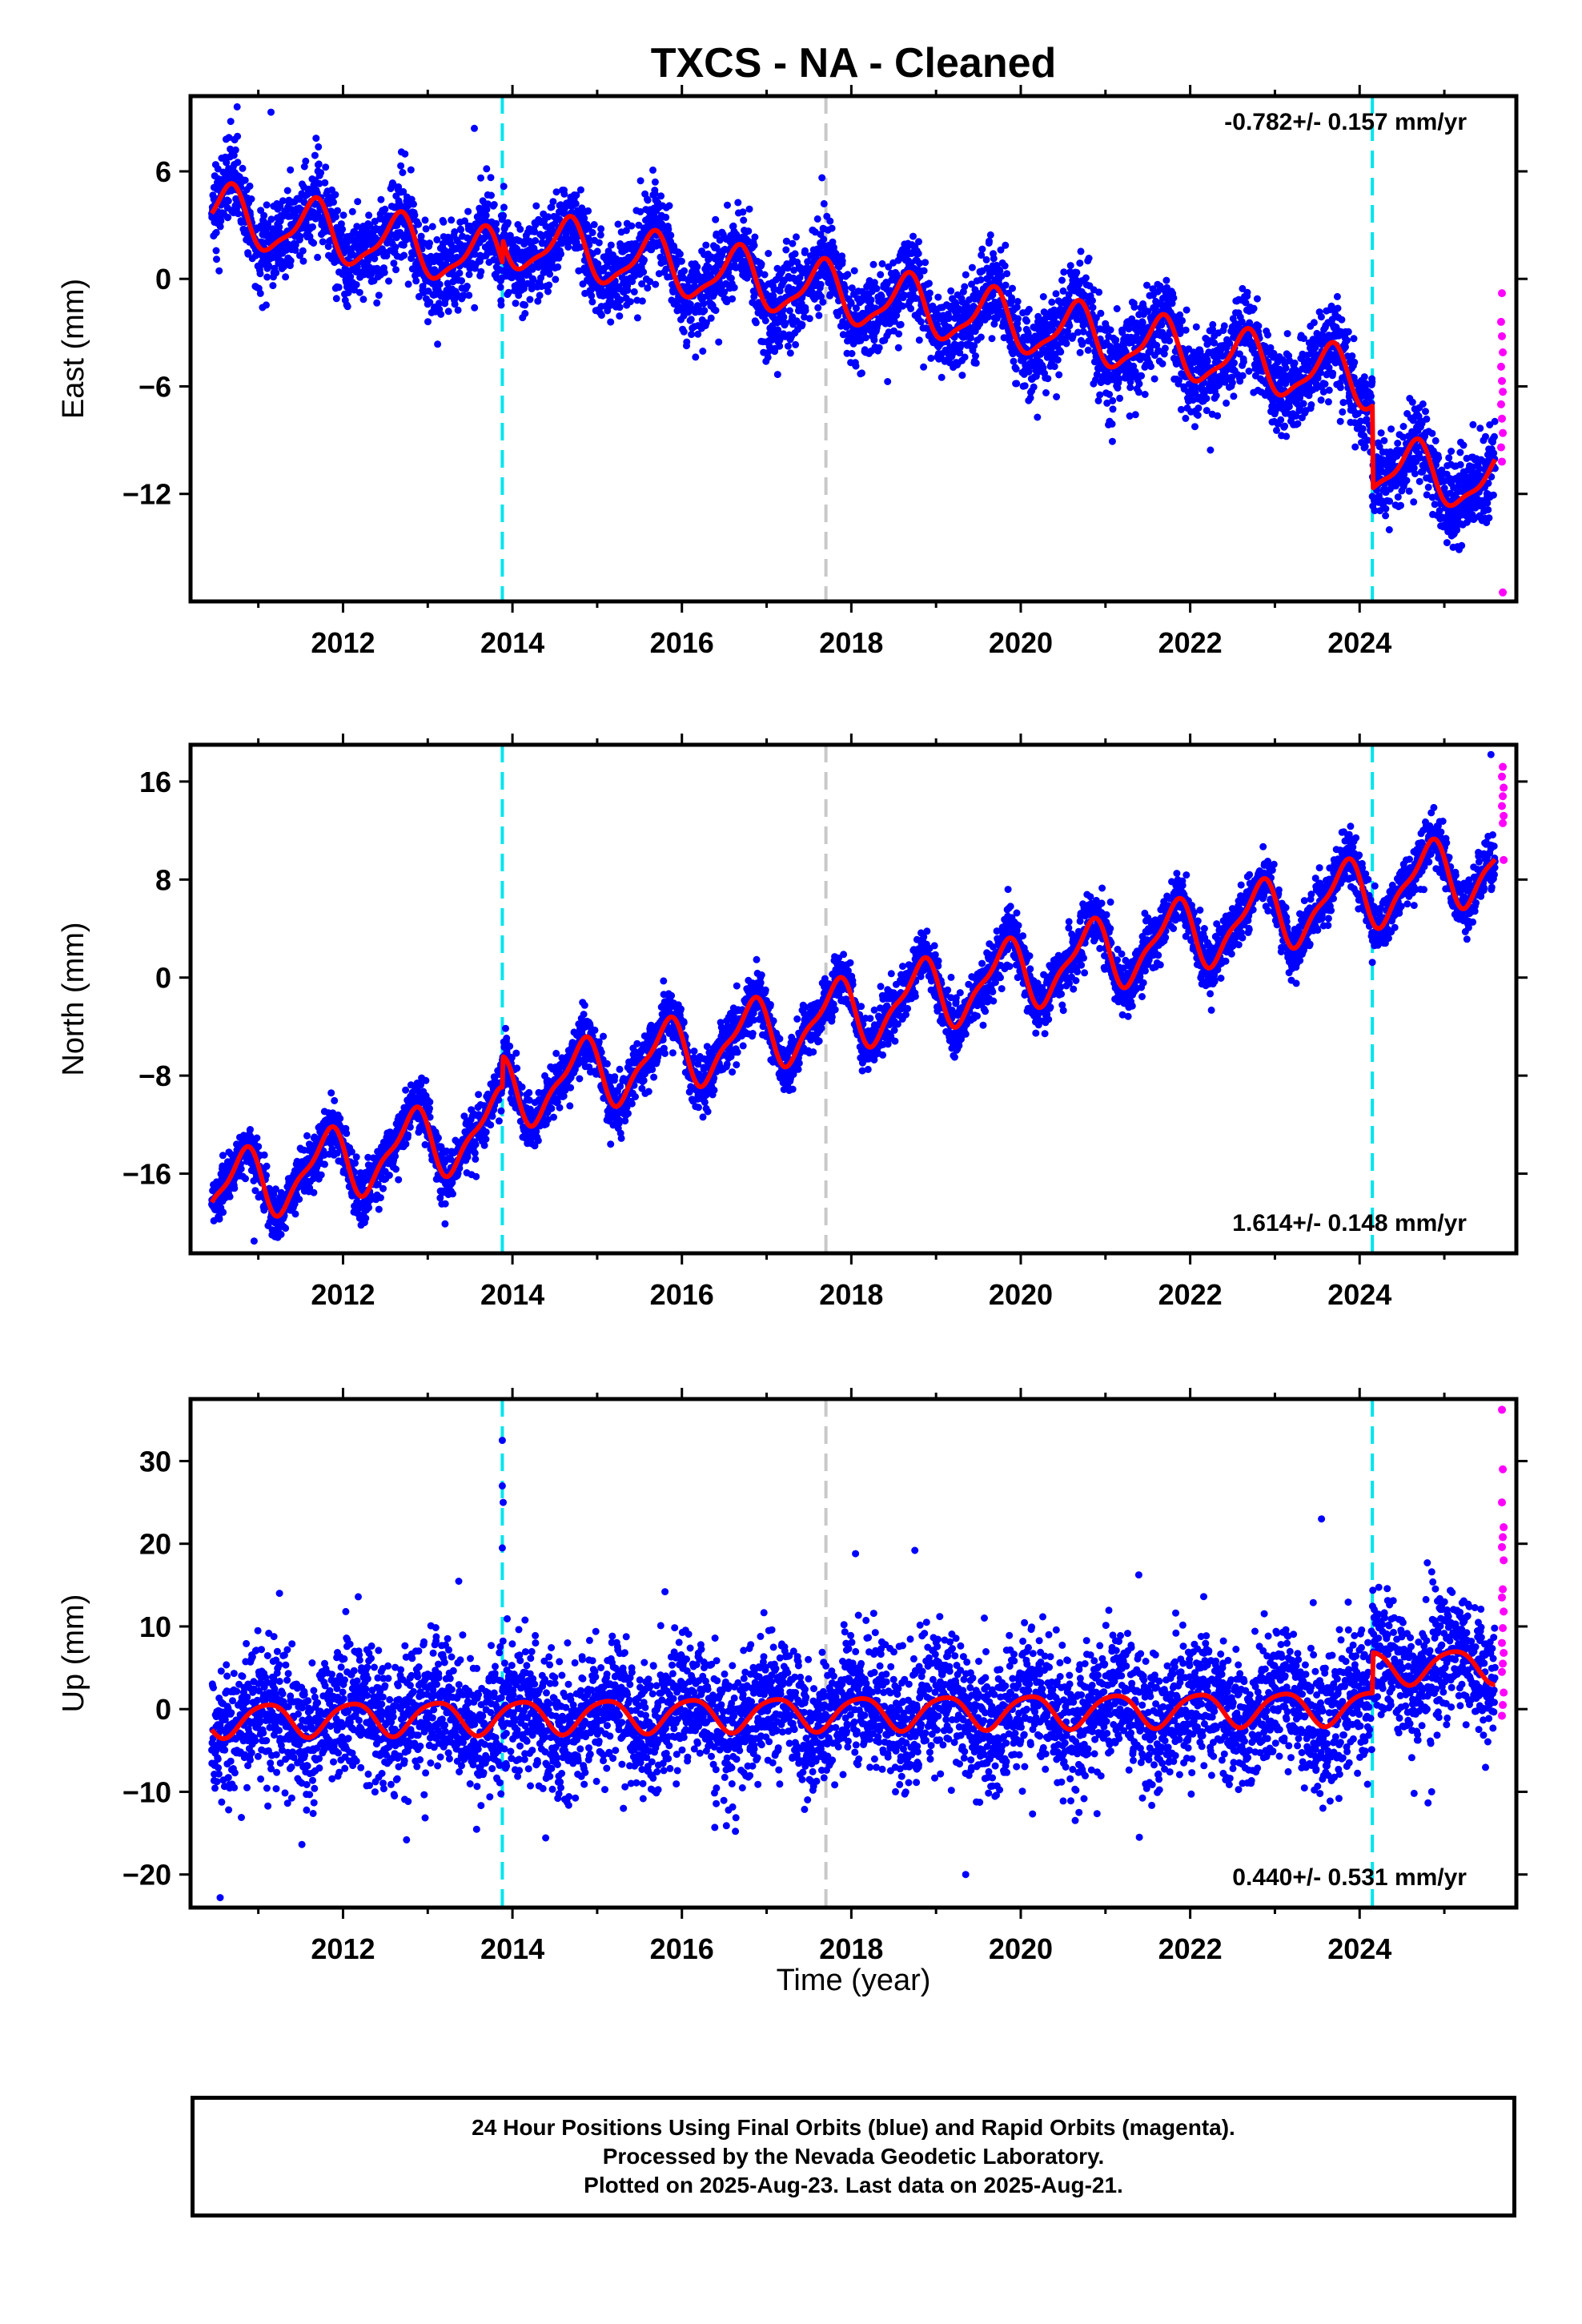 The width and height of the screenshot is (1582, 2324). What do you see at coordinates (163, 880) in the screenshot?
I see `y-tick-label: 8` at bounding box center [163, 880].